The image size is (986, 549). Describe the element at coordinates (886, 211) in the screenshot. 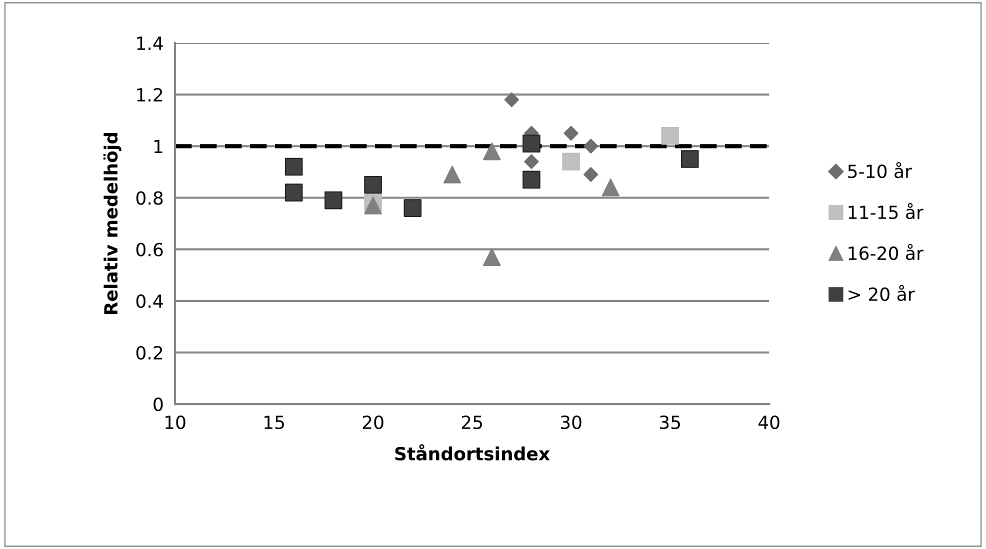

I see `legend-label: 11-15 år` at that location.